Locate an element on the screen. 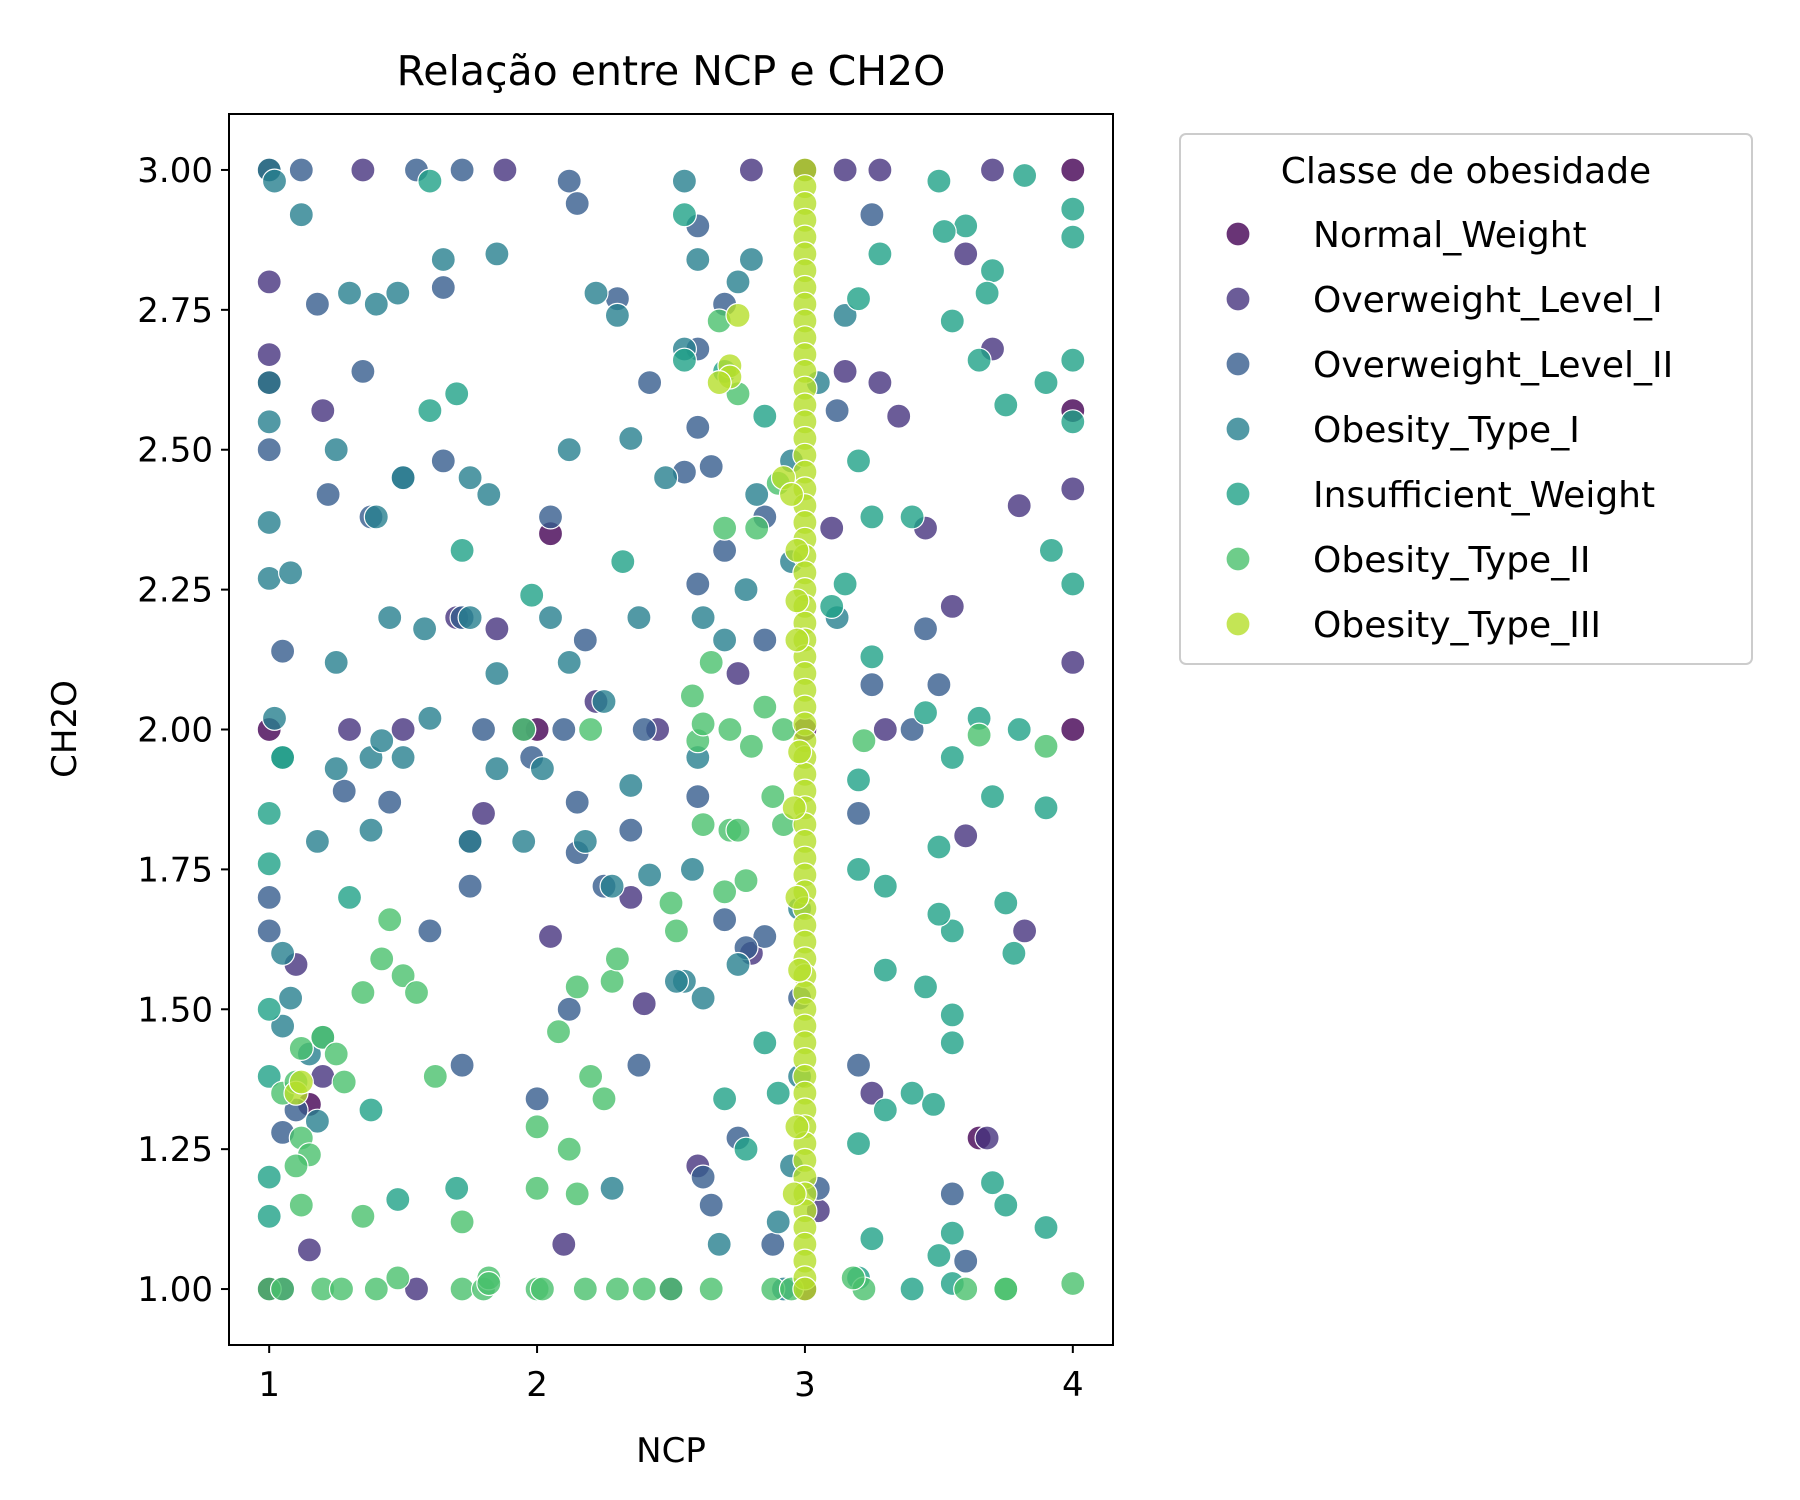 This screenshot has height=1500, width=1800. legend-frame is located at coordinates (1466, 399).